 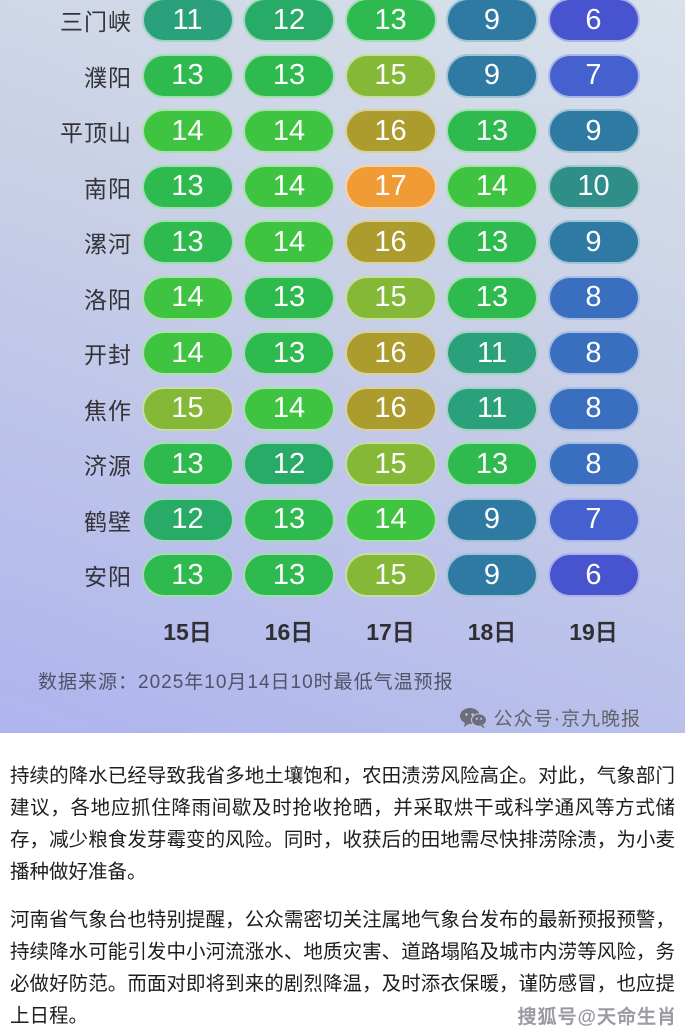 What do you see at coordinates (593, 186) in the screenshot?
I see `temp-pill: 10` at bounding box center [593, 186].